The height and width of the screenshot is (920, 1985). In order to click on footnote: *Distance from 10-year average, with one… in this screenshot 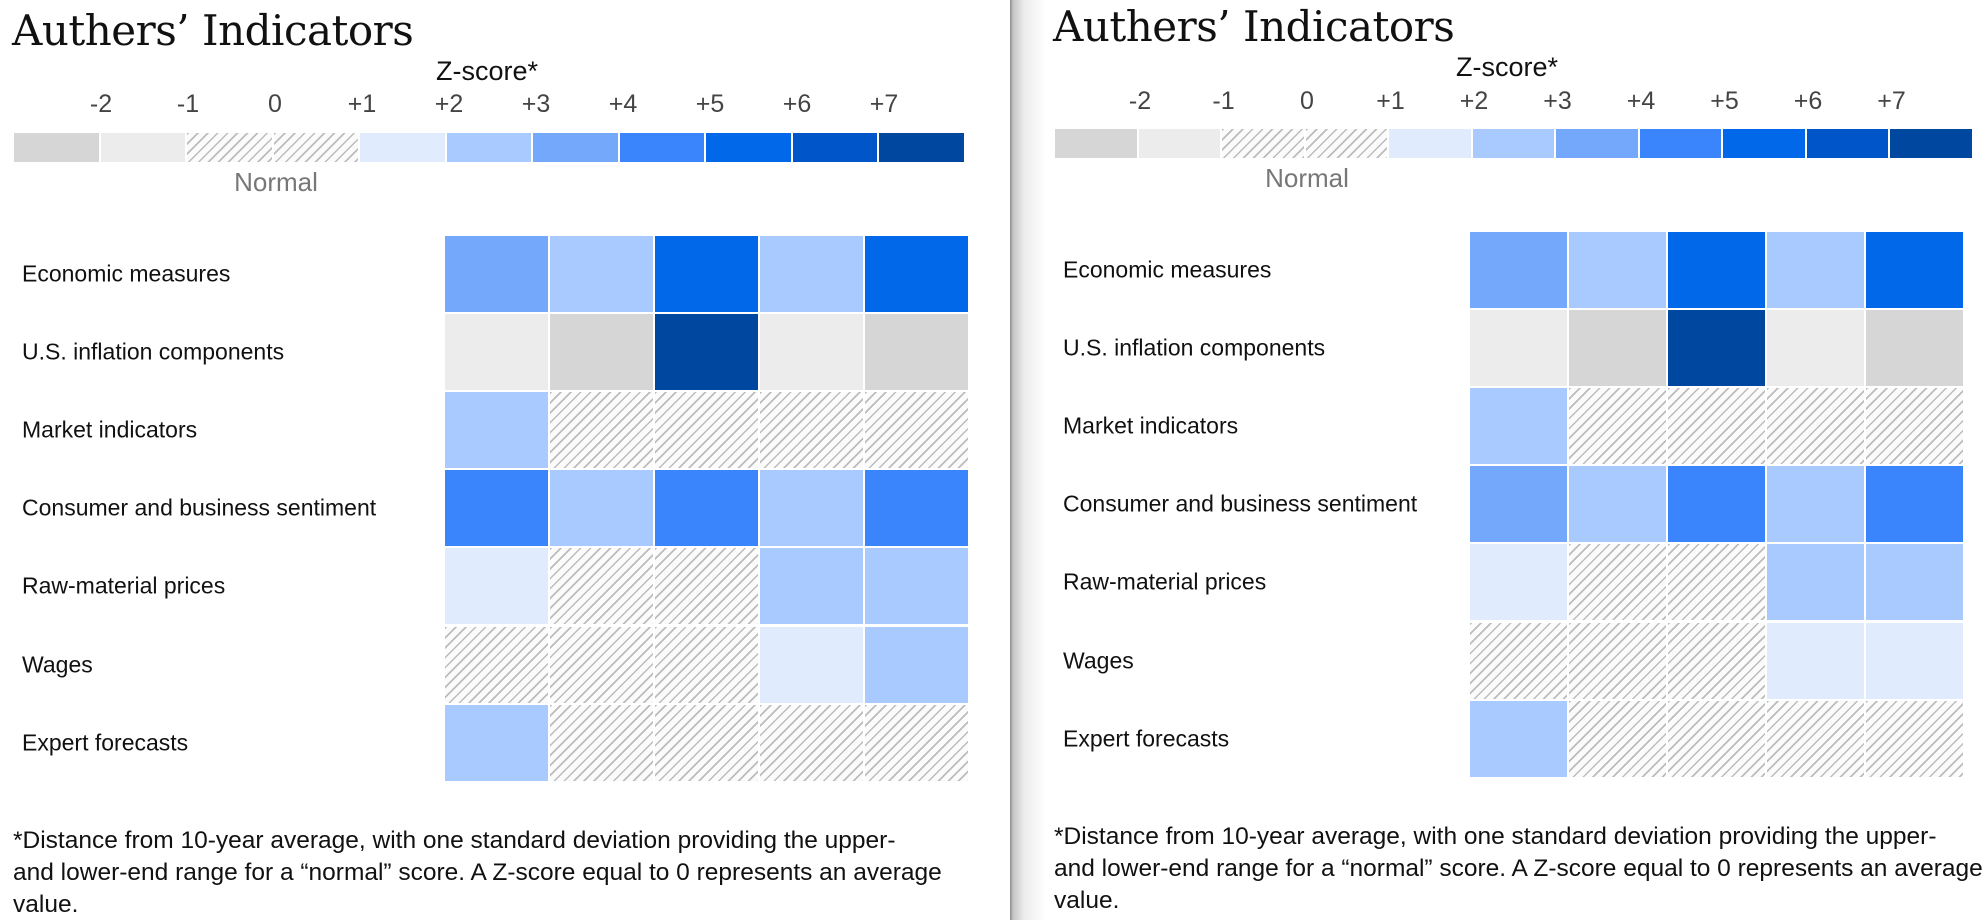, I will do `click(477, 872)`.